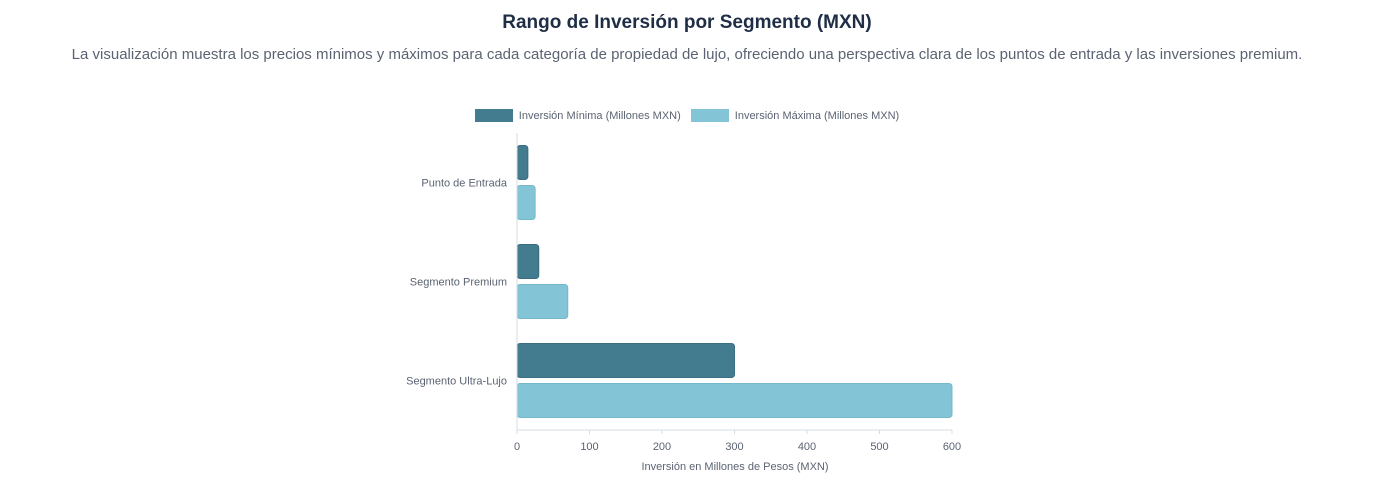 The height and width of the screenshot is (496, 1374). I want to click on x-tick-label-3: 300, so click(734, 447).